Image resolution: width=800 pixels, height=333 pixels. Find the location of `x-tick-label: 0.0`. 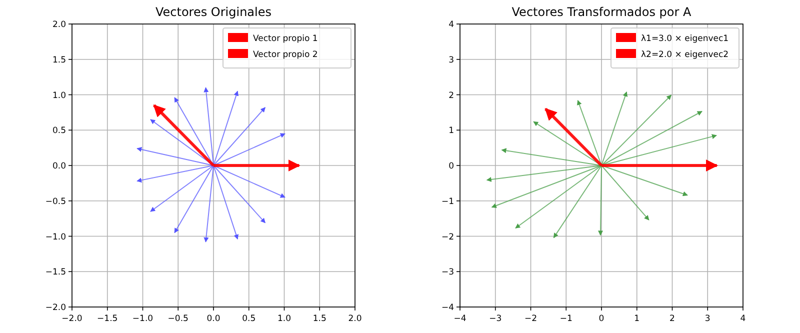

x-tick-label: 0.0 is located at coordinates (213, 319).